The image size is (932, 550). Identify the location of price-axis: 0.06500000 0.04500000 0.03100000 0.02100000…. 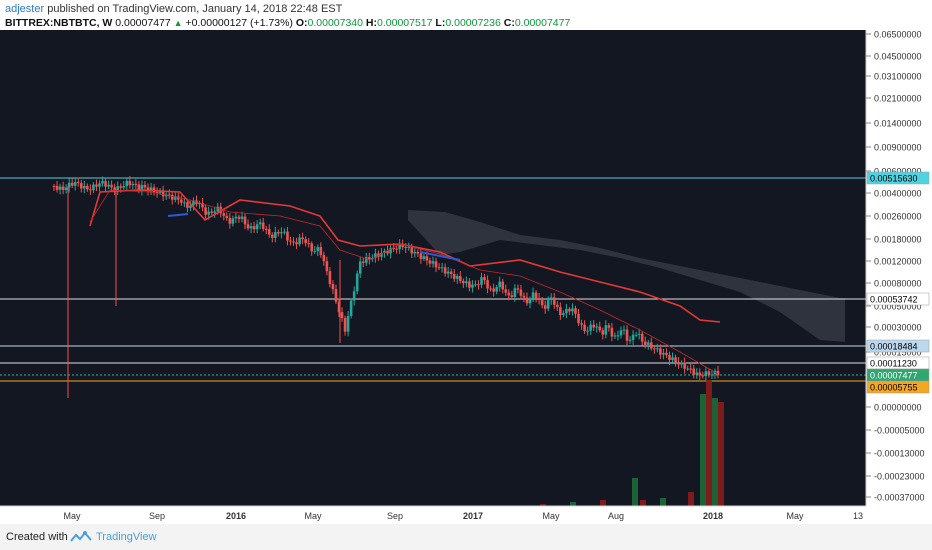
(895, 266).